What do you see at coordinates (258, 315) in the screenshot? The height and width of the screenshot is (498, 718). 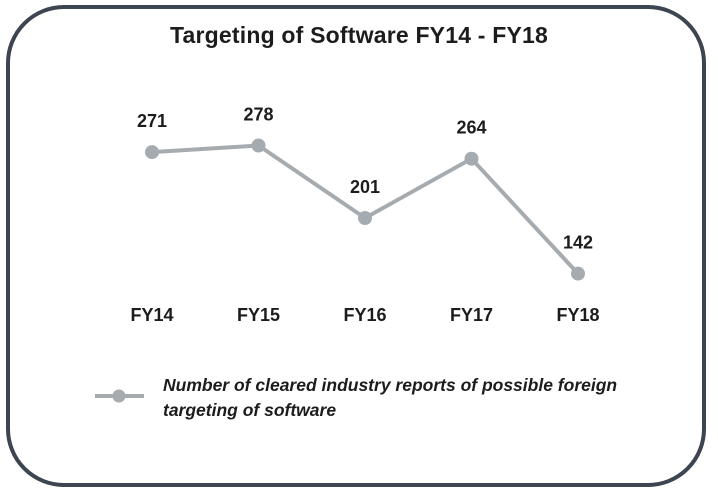 I see `x-tick-label: FY15` at bounding box center [258, 315].